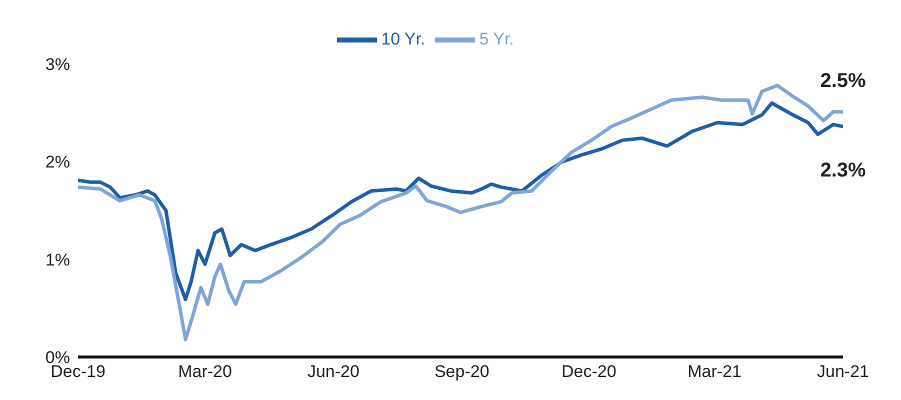  I want to click on x-tick-label: Mar-20, so click(205, 372).